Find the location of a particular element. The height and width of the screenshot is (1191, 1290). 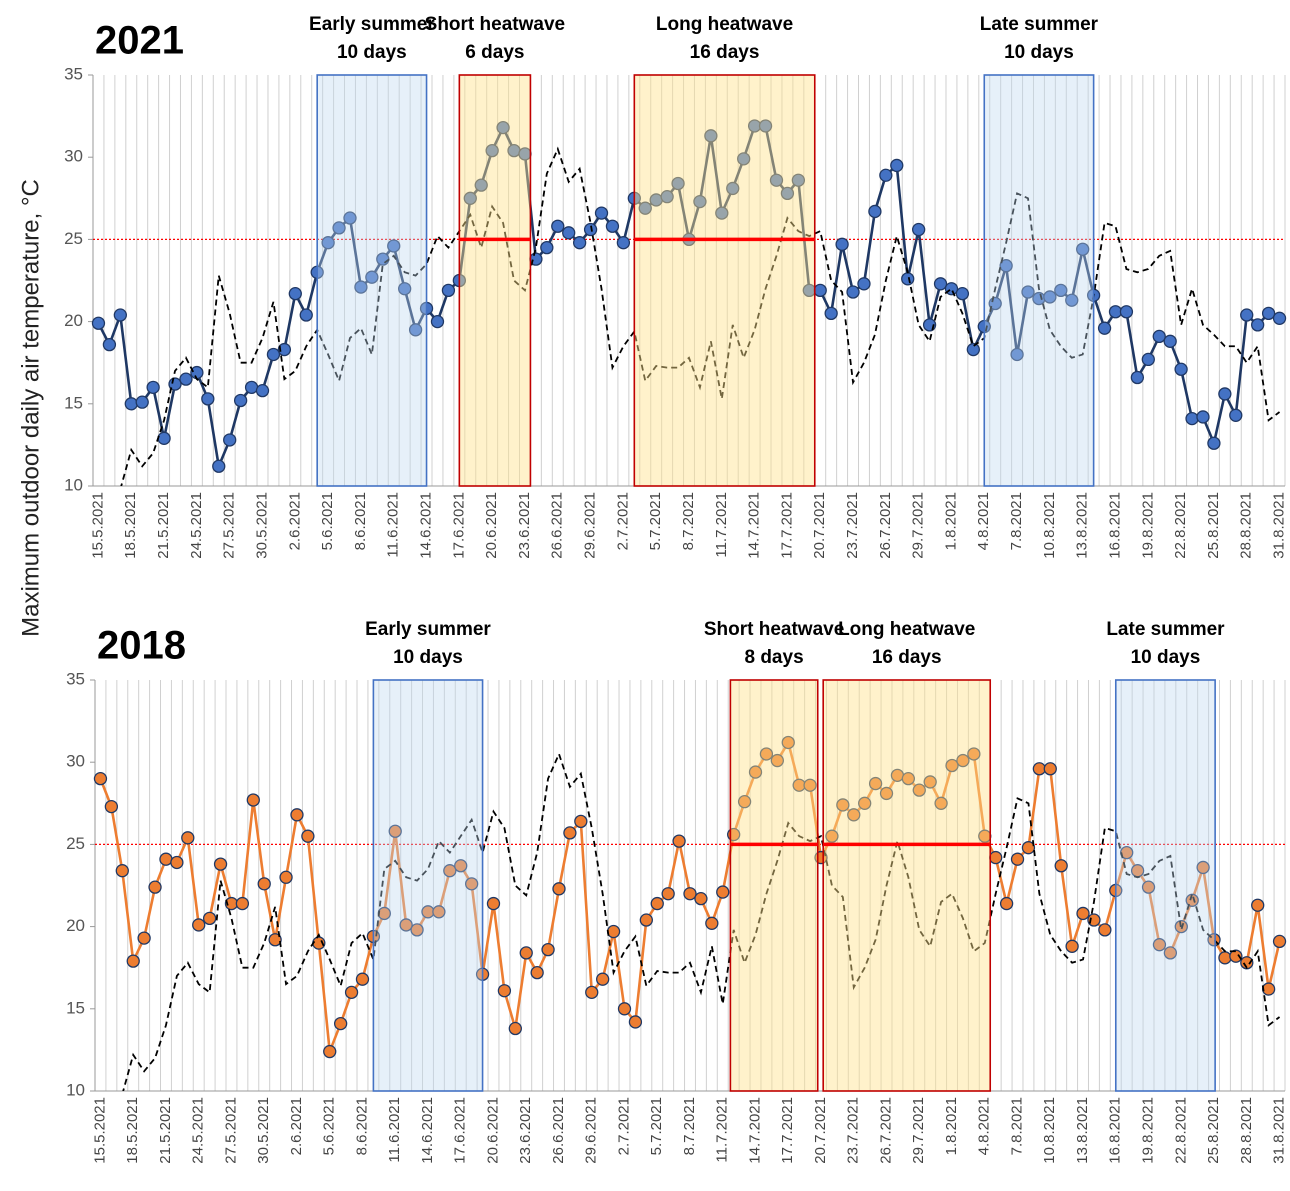

x-tick-label: 22.8.2021 is located at coordinates (1180, 1130).